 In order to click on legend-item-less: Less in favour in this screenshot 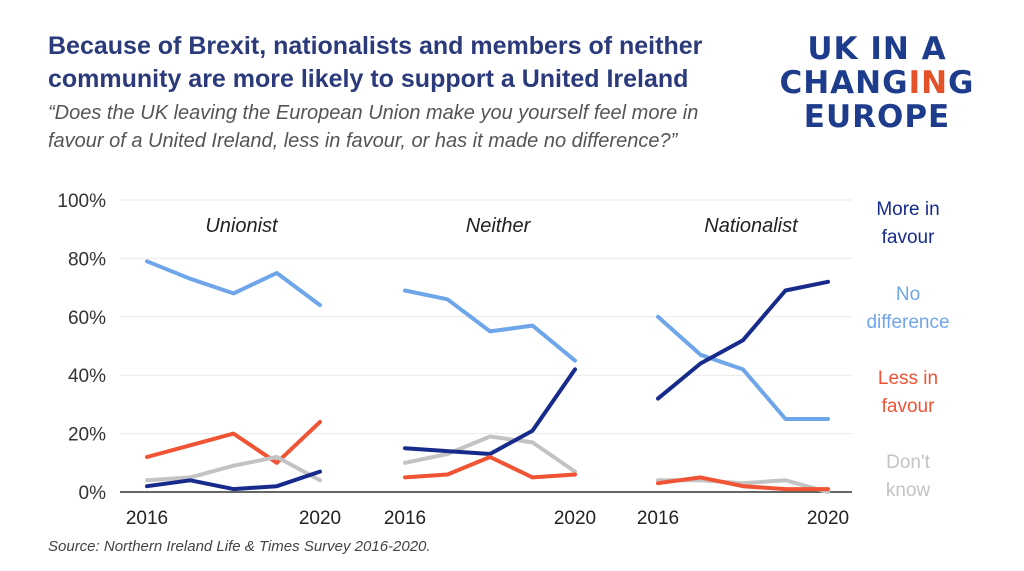, I will do `click(908, 393)`.